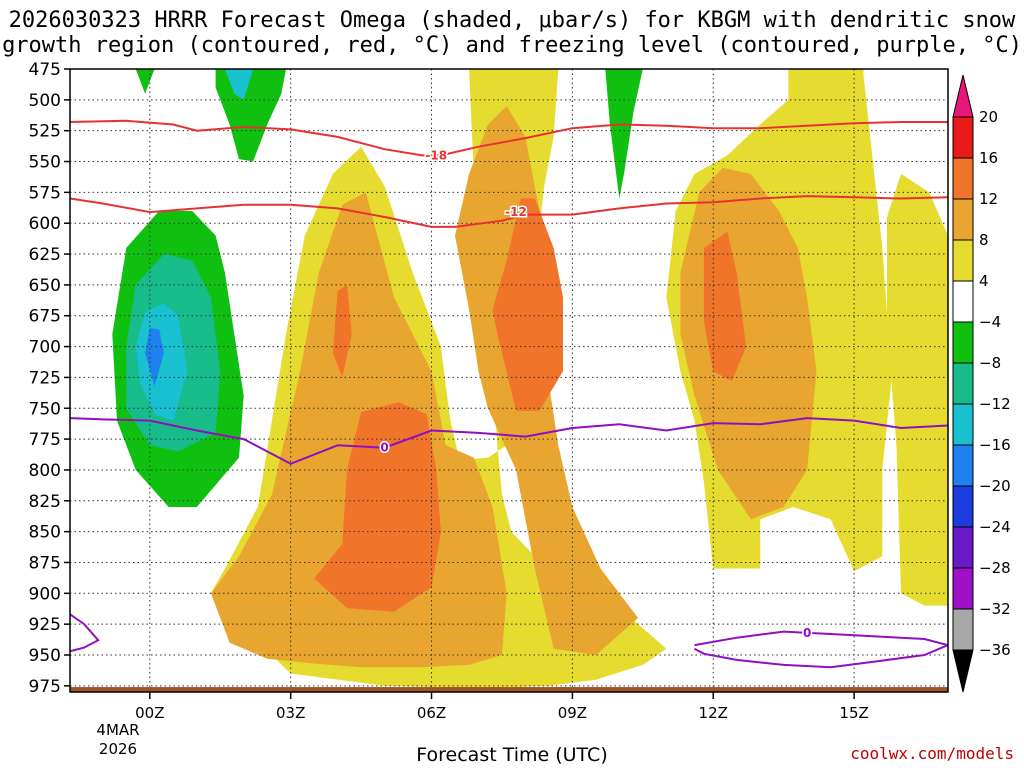 This screenshot has height=768, width=1024. What do you see at coordinates (117, 730) in the screenshot?
I see `date-label-month: 4MAR` at bounding box center [117, 730].